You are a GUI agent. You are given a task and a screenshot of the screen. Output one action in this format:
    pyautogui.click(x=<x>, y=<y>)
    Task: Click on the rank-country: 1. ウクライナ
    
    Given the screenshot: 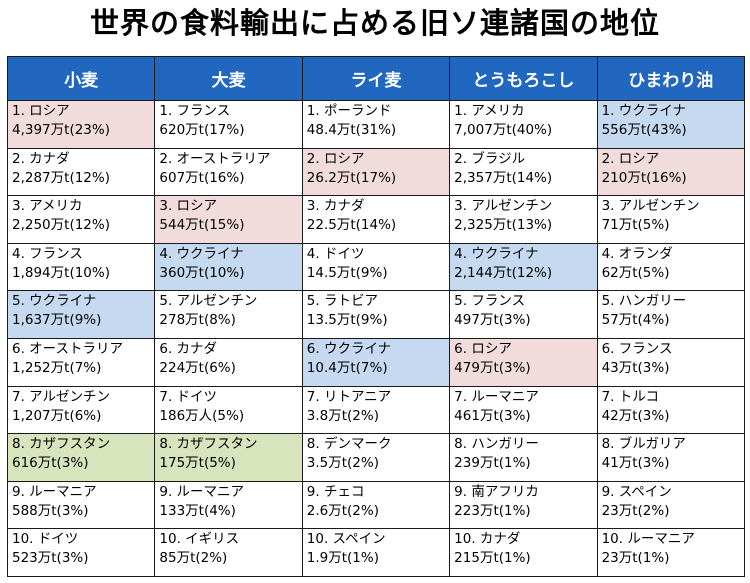 What is the action you would take?
    pyautogui.click(x=643, y=111)
    